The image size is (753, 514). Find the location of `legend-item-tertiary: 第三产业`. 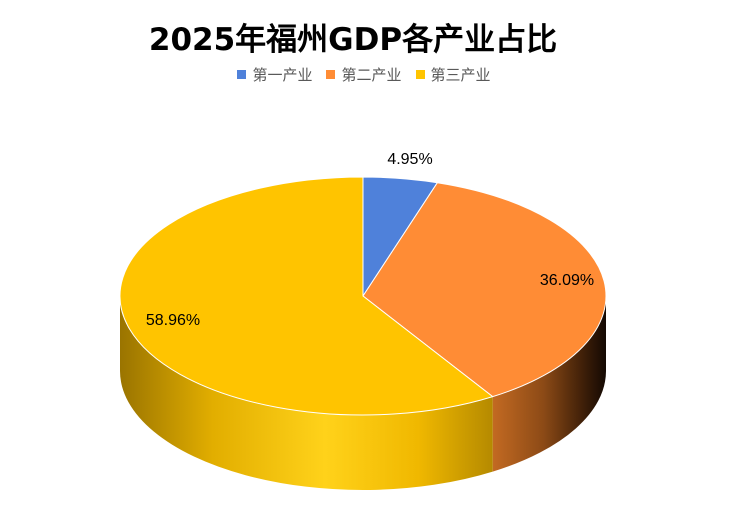

legend-item-tertiary: 第三产业 is located at coordinates (453, 74).